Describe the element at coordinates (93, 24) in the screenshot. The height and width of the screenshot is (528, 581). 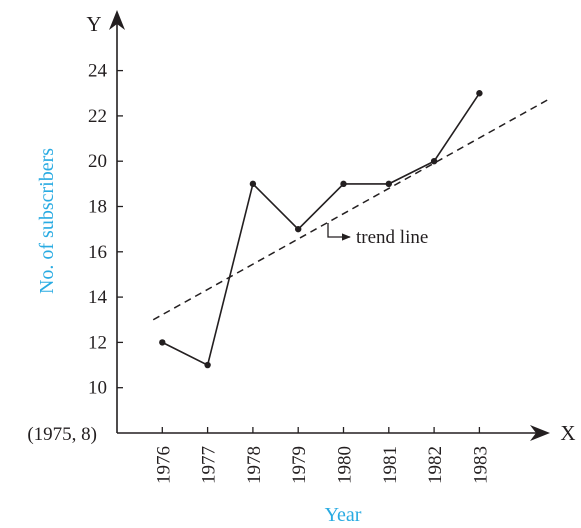
I see `y-axis-letter: Y` at that location.